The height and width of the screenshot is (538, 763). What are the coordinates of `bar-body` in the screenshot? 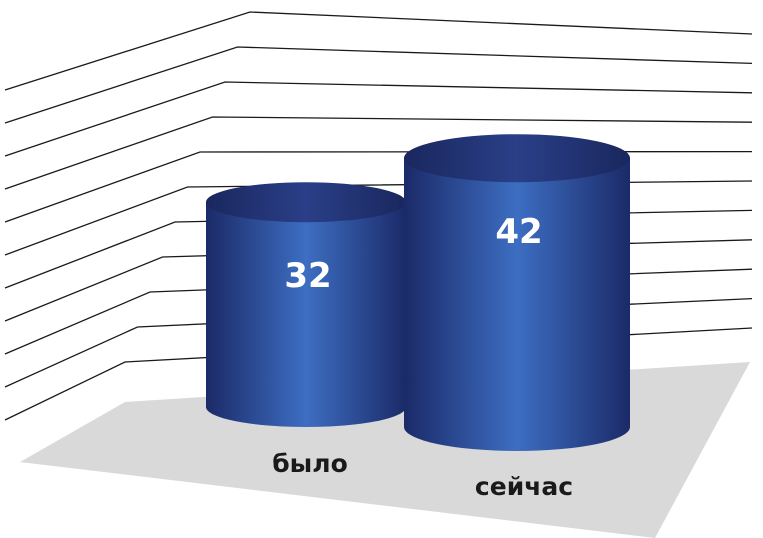 It's located at (306, 314).